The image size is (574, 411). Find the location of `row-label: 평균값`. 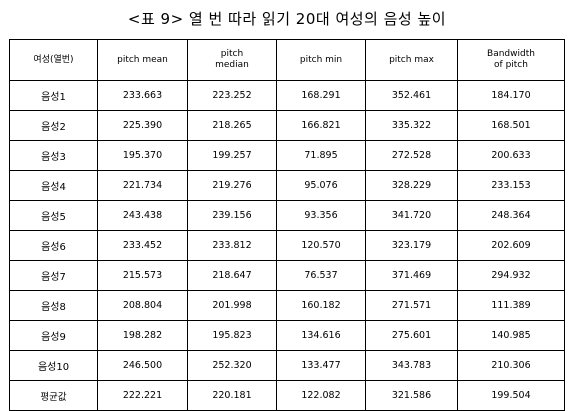

row-label: 평균값 is located at coordinates (53, 395).